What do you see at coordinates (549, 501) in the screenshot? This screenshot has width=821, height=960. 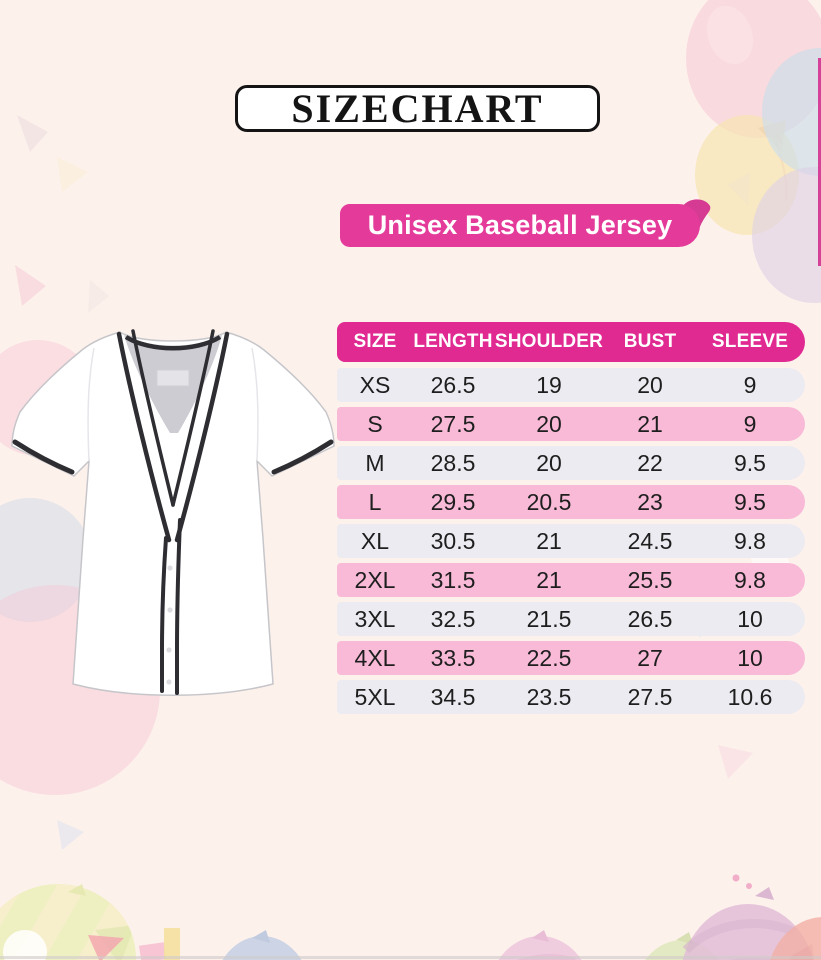 I see `table-cell: 20.5` at bounding box center [549, 501].